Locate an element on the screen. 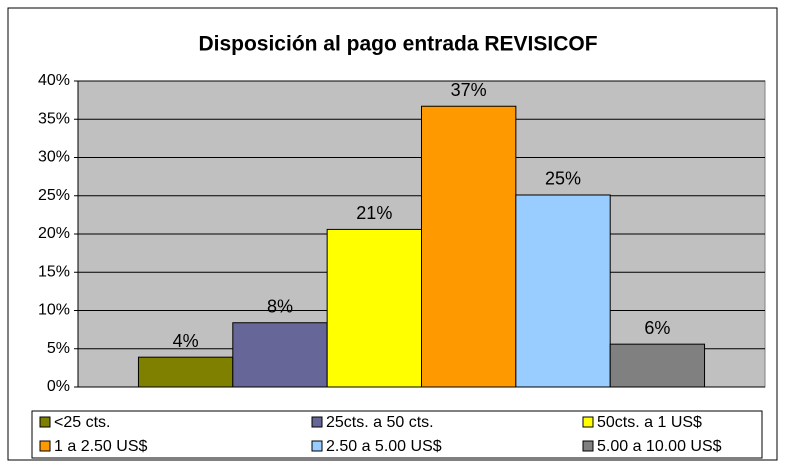  y-tick-label: 10% is located at coordinates (54, 310).